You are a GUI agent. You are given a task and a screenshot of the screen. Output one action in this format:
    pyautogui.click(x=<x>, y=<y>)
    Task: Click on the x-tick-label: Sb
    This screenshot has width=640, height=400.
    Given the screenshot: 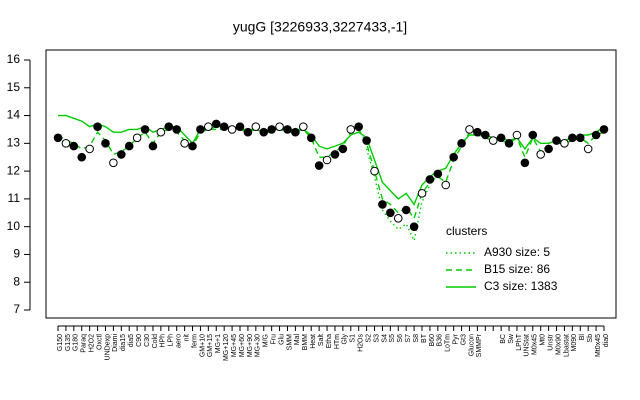 What is the action you would take?
    pyautogui.click(x=590, y=338)
    